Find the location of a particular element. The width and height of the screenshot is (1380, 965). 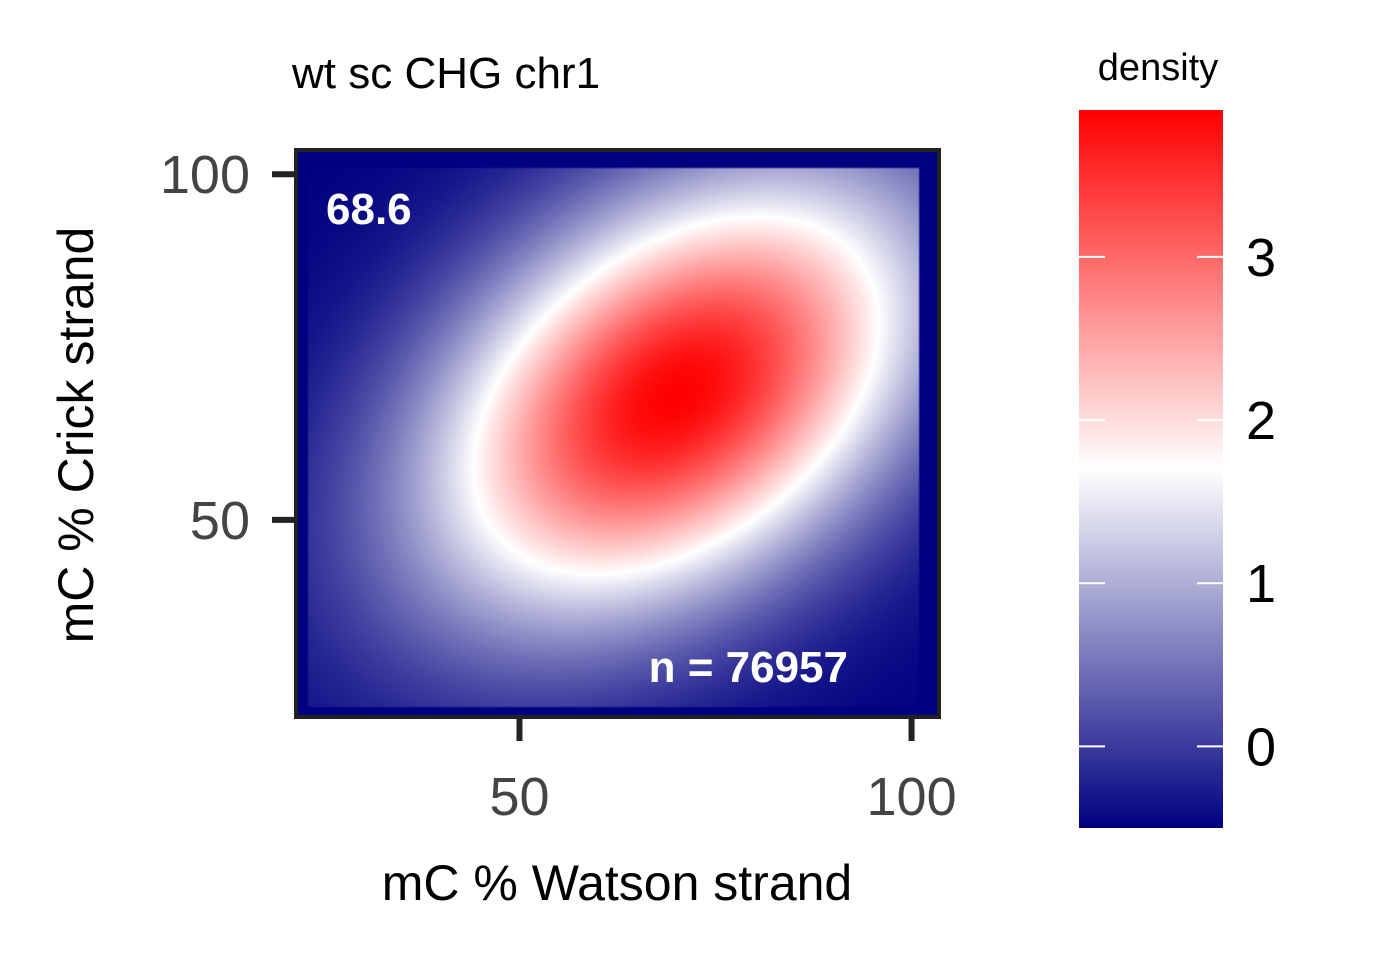

colorbar-tick-label-1: 1 is located at coordinates (1261, 584).